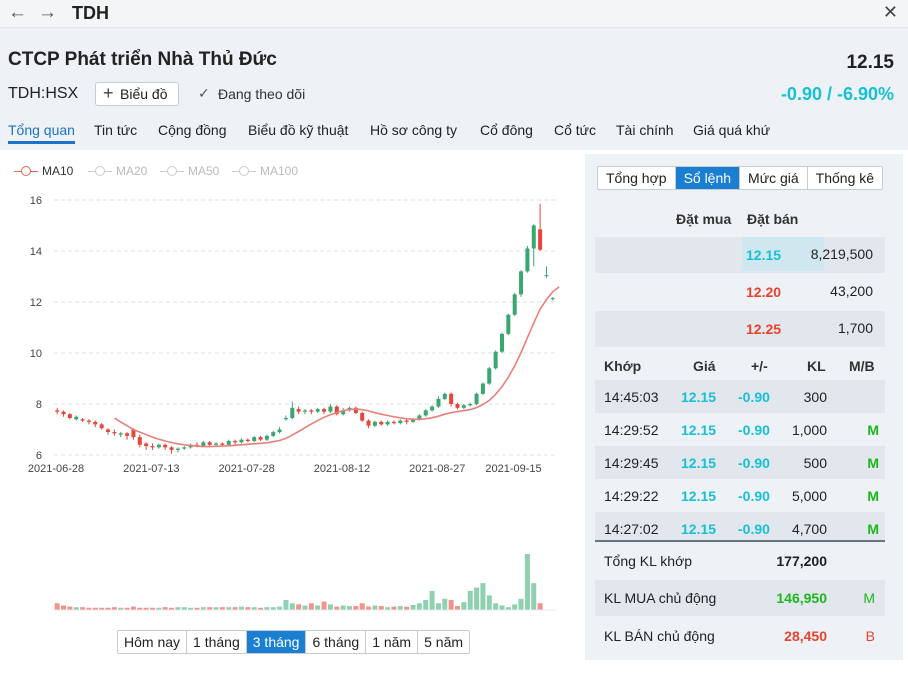 The width and height of the screenshot is (908, 676). Describe the element at coordinates (869, 598) in the screenshot. I see `summary-flag: M` at that location.